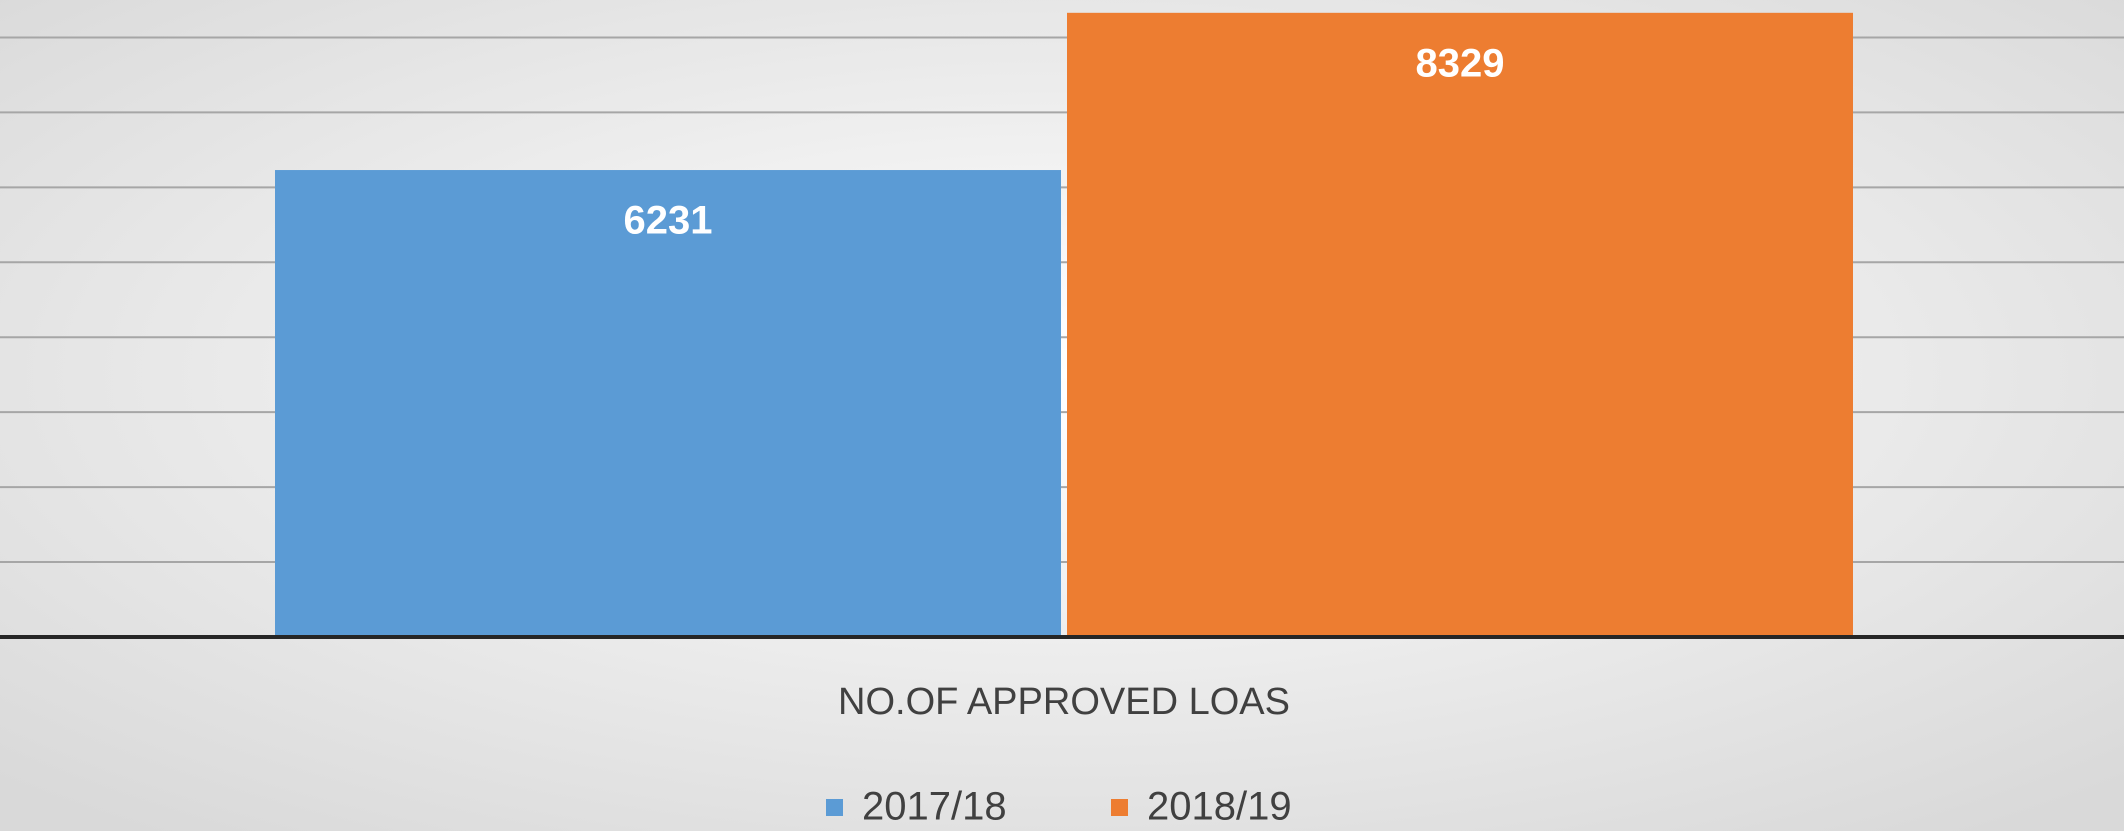 Image resolution: width=2124 pixels, height=831 pixels. I want to click on value-label: 6231, so click(668, 221).